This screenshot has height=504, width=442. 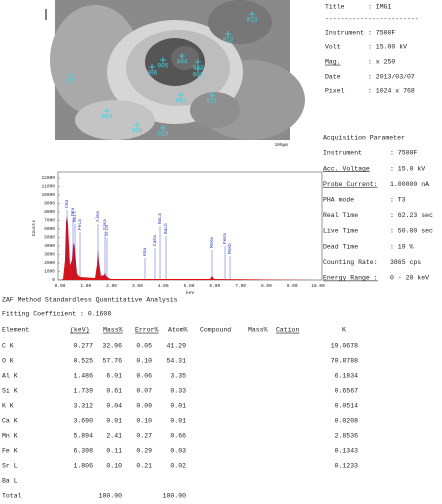 What do you see at coordinates (178, 376) in the screenshot?
I see `table-cell: 3.35` at bounding box center [178, 376].